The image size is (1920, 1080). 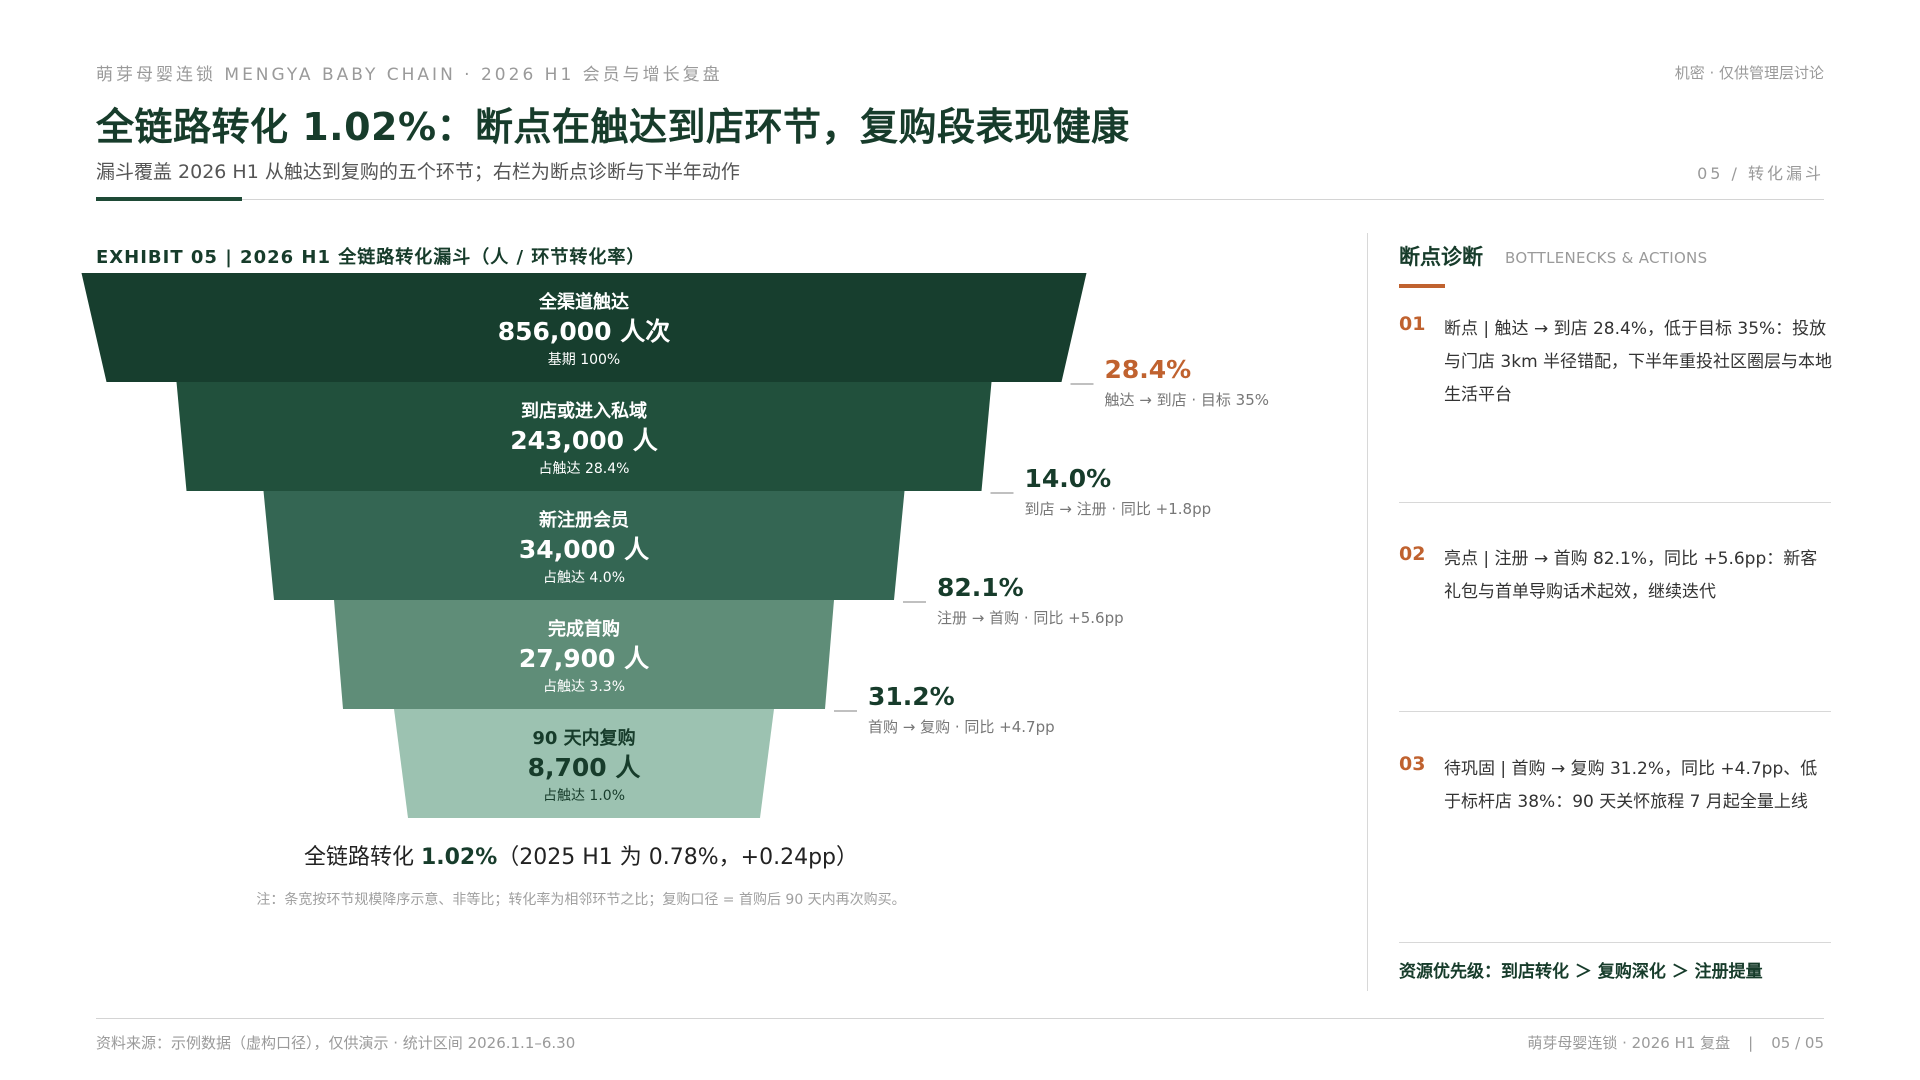 I want to click on stage-share: 占触达 3.3%, so click(x=584, y=687).